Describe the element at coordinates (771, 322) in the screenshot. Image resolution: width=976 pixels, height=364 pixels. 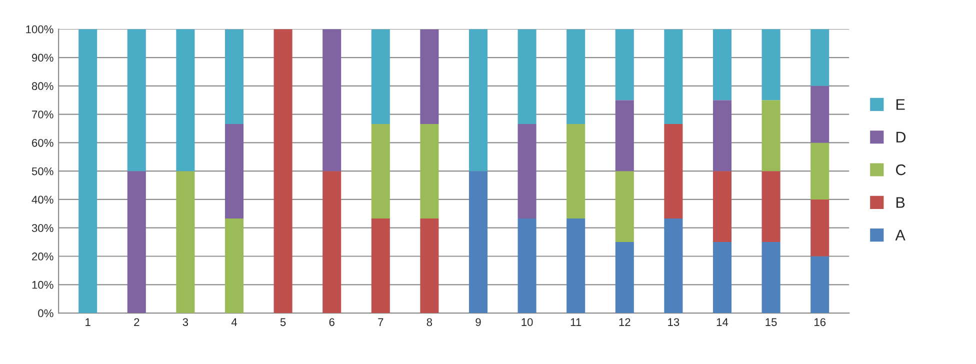
I see `x-tick-label: 15` at that location.